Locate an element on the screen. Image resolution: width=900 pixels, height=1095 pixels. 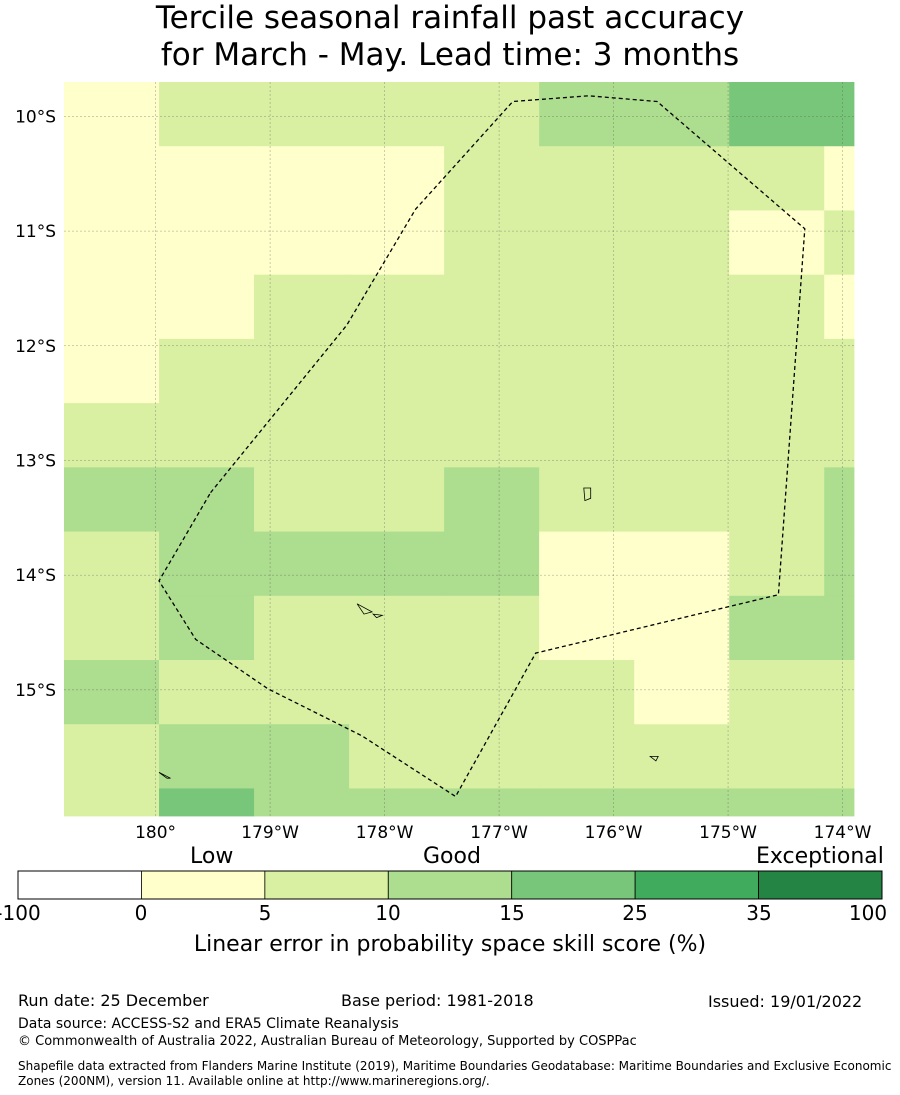
colorbar is located at coordinates (450, 885).